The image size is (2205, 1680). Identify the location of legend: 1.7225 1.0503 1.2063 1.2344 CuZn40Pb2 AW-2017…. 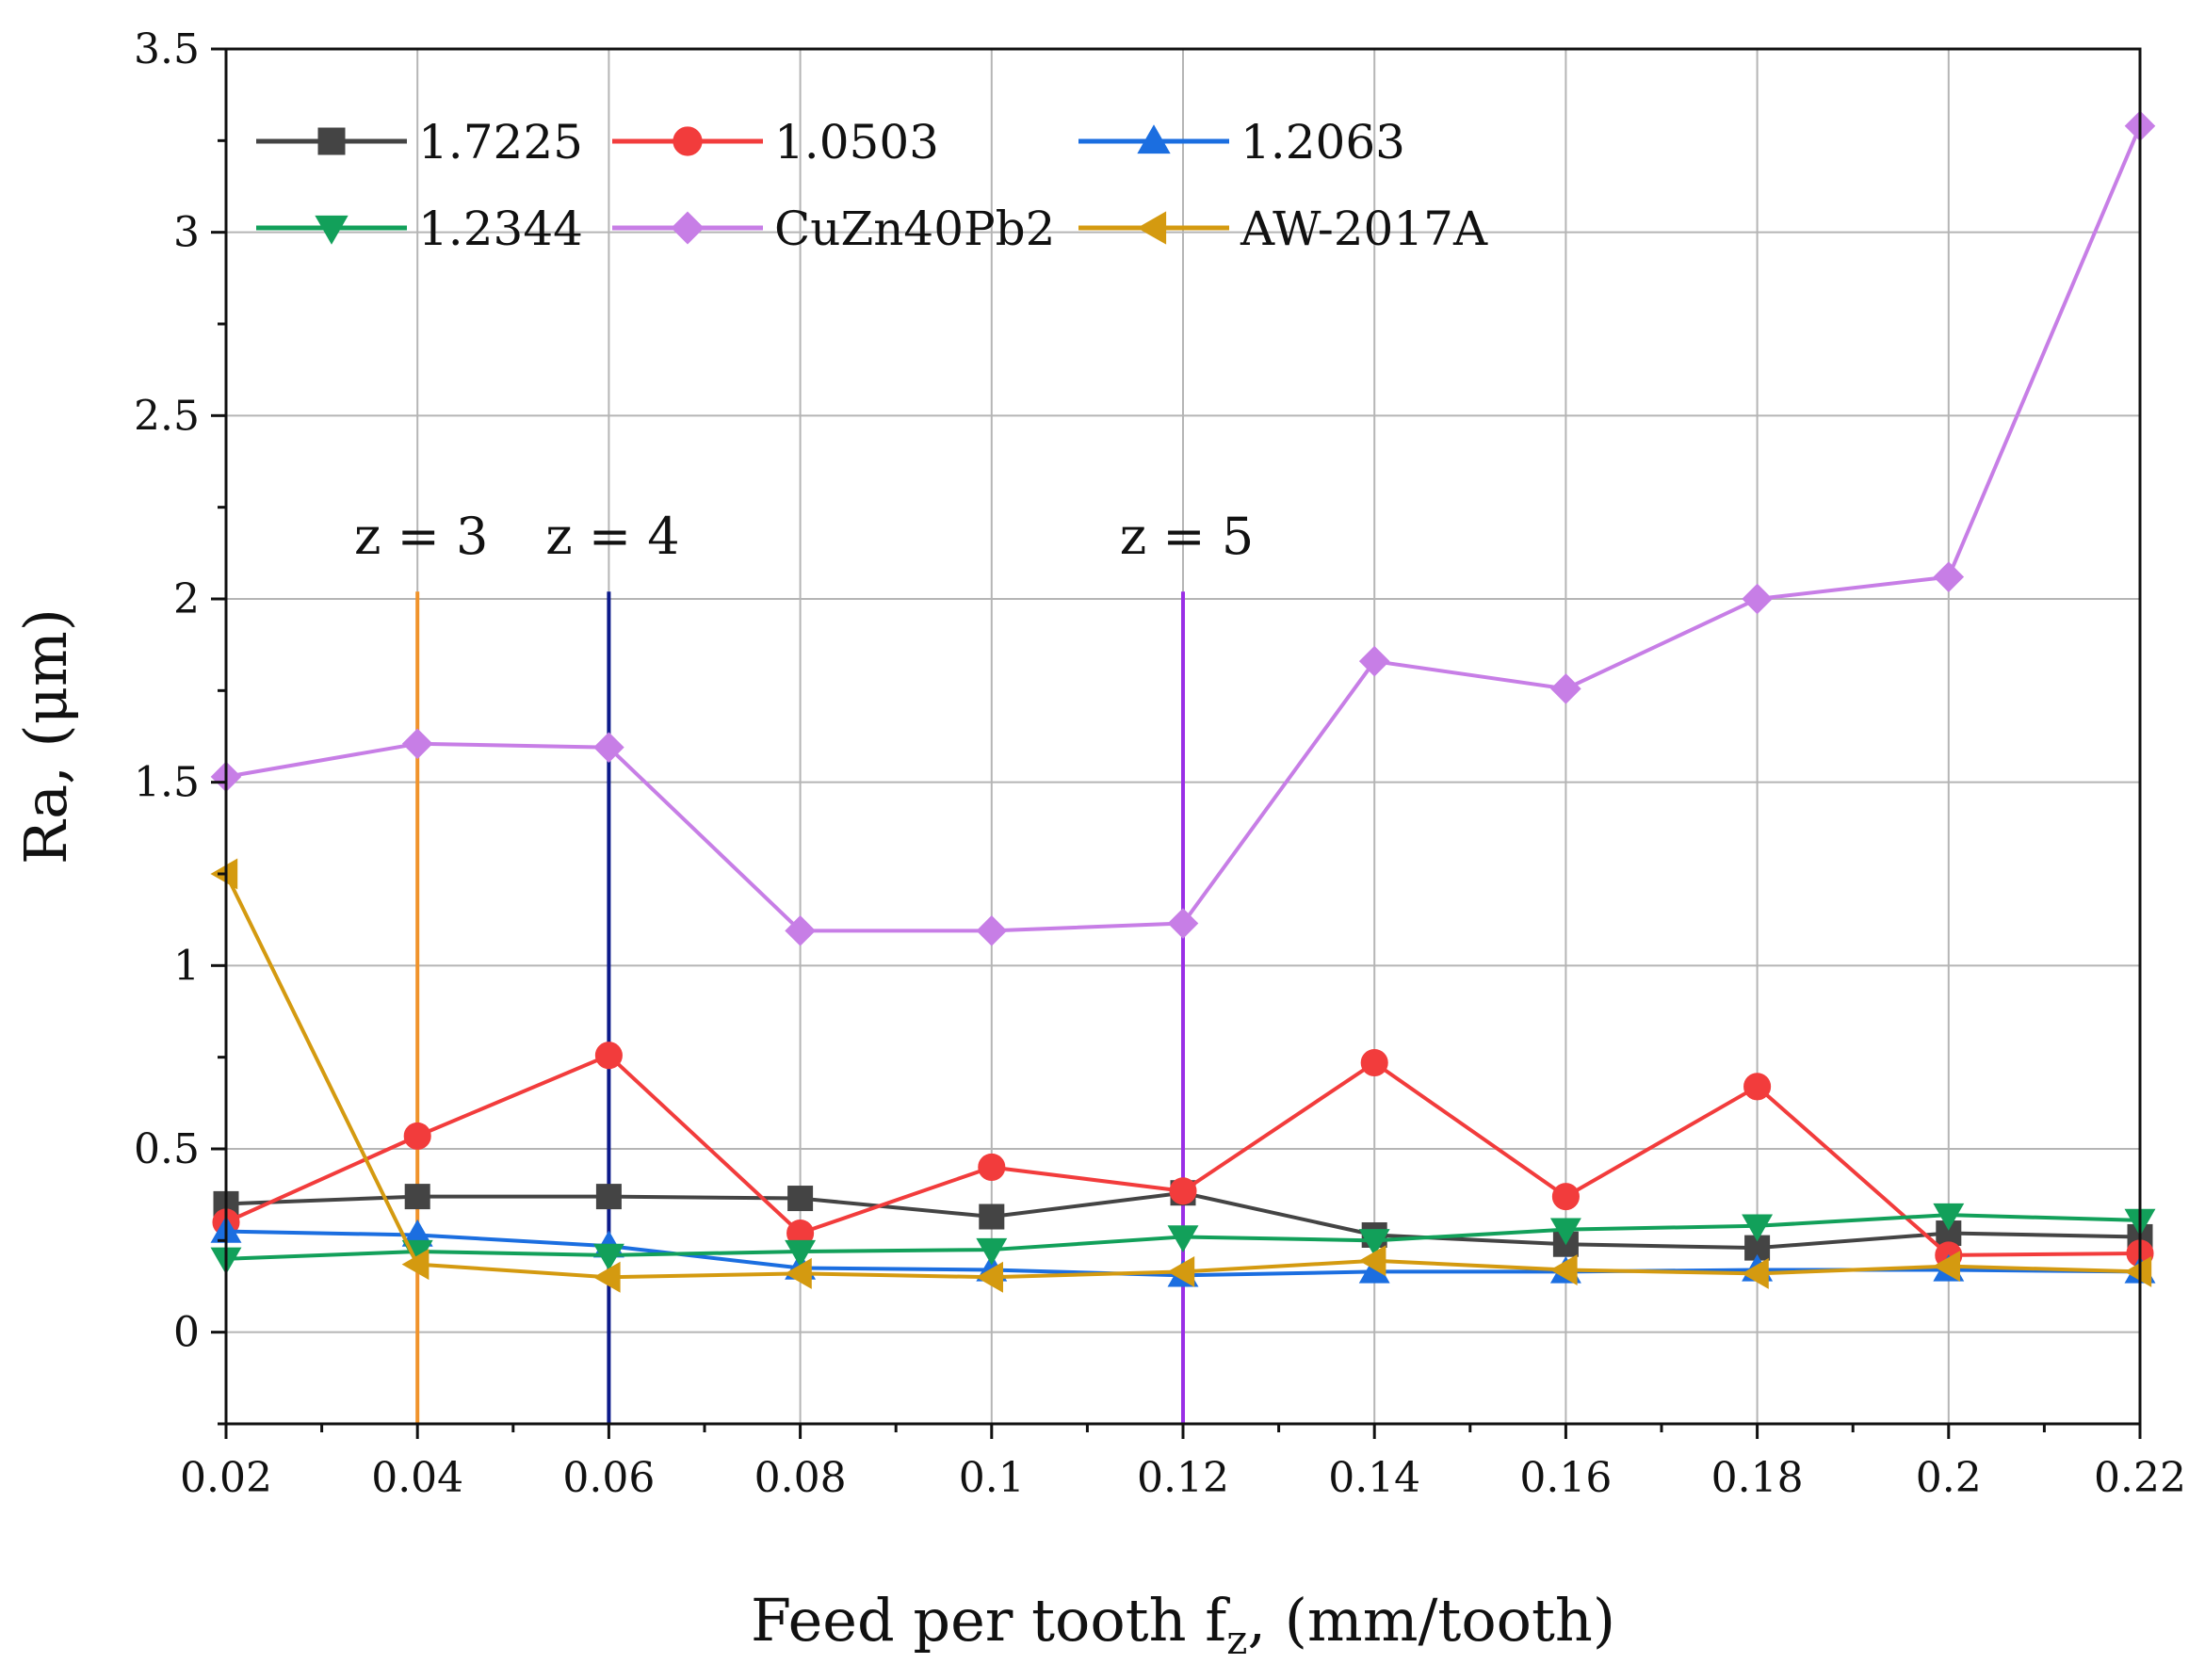
(872, 185).